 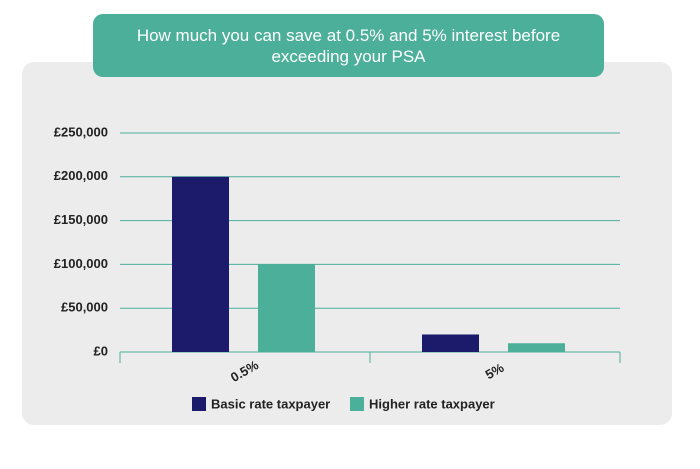 What do you see at coordinates (81, 175) in the screenshot?
I see `y-tick-label: £200,000` at bounding box center [81, 175].